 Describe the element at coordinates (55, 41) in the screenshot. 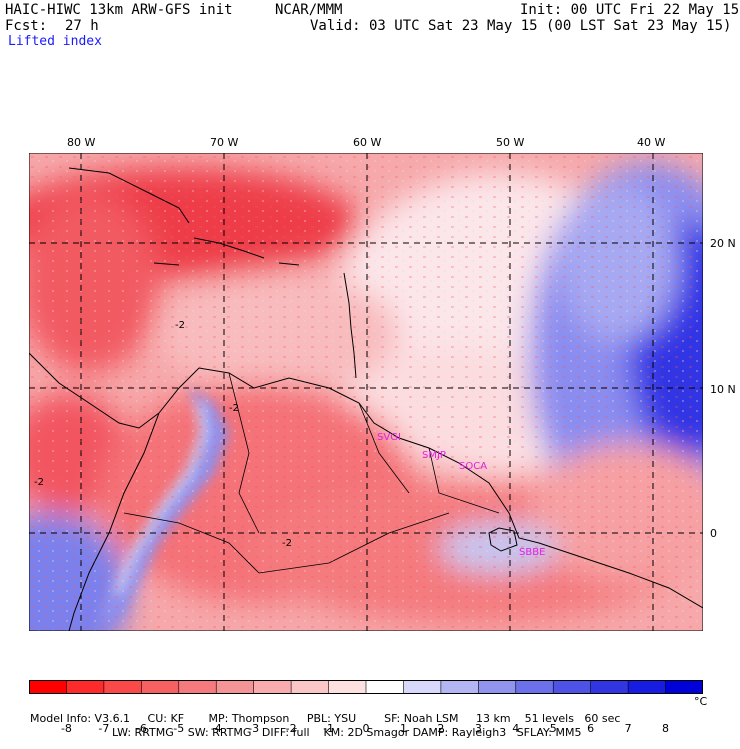

I see `field-name: Lifted index` at that location.